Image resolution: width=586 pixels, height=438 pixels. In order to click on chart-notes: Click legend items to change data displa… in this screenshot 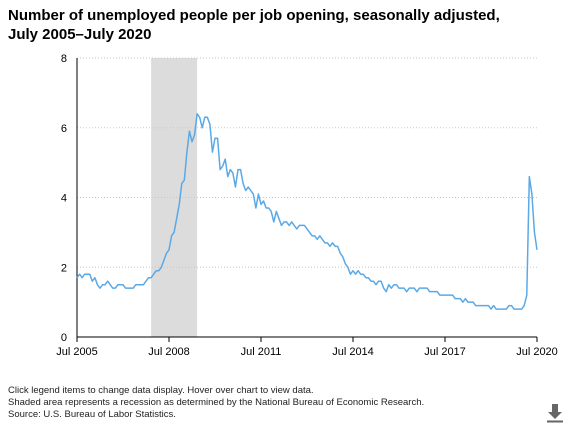, I will do `click(216, 403)`.